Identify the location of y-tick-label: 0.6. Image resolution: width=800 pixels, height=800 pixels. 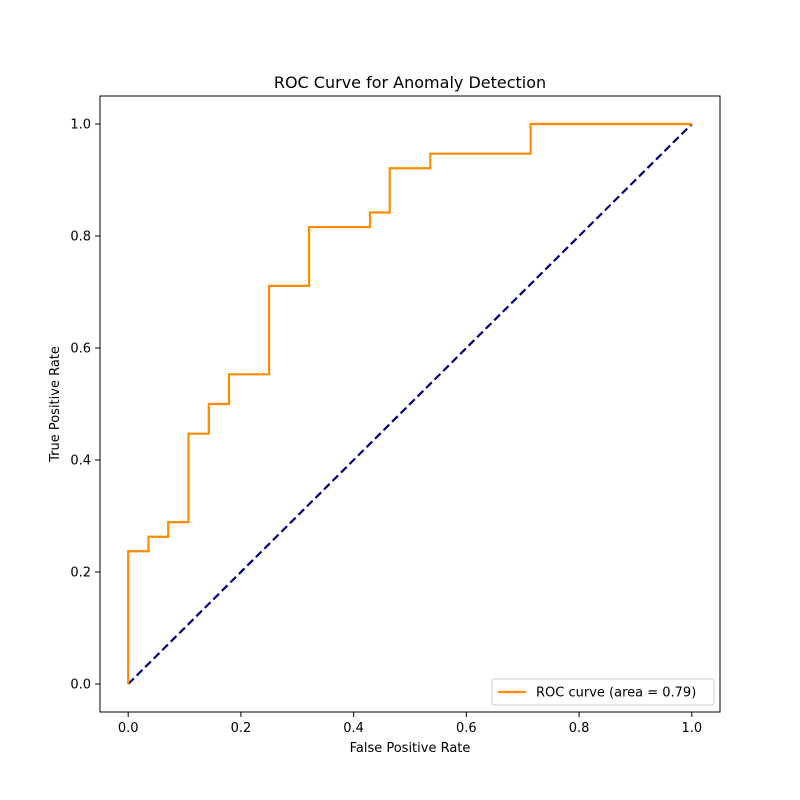
(80, 349).